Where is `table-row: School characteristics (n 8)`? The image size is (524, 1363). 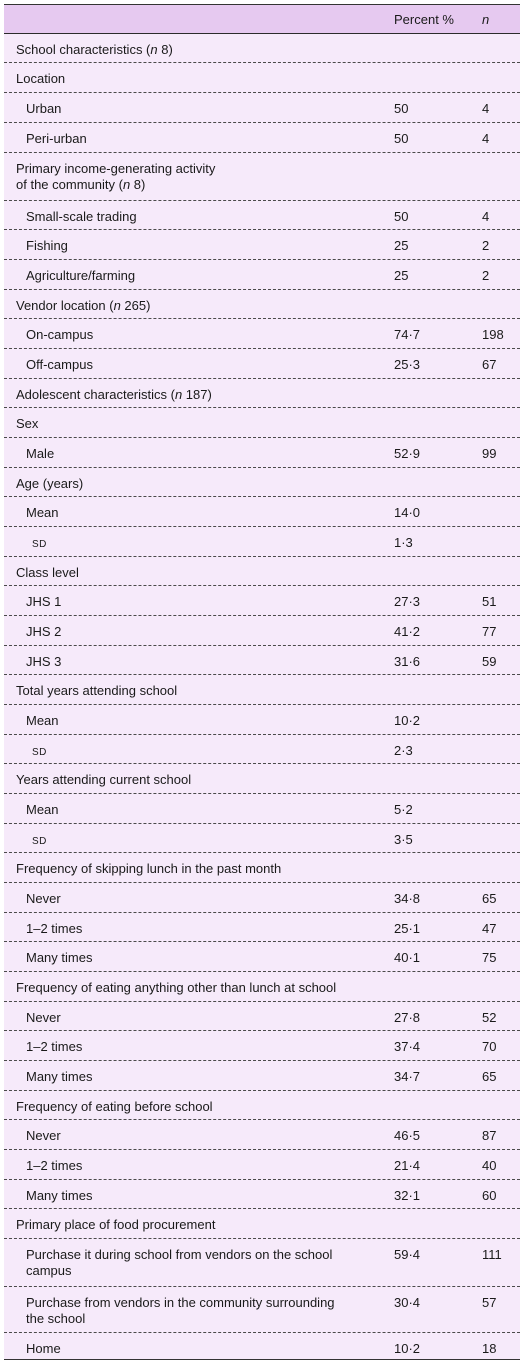
table-row: School characteristics (n 8) is located at coordinates (262, 48).